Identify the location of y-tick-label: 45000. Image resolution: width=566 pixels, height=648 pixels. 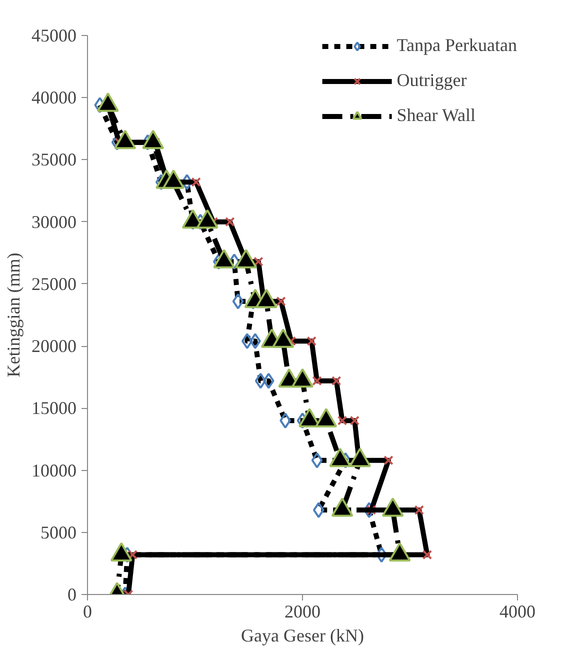
(54, 36).